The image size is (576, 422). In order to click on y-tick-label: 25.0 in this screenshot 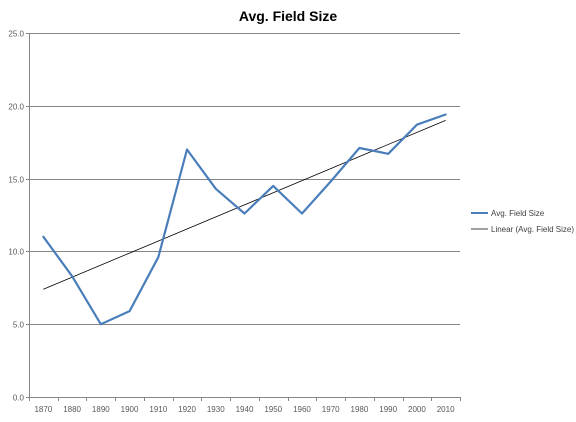, I will do `click(16, 34)`.